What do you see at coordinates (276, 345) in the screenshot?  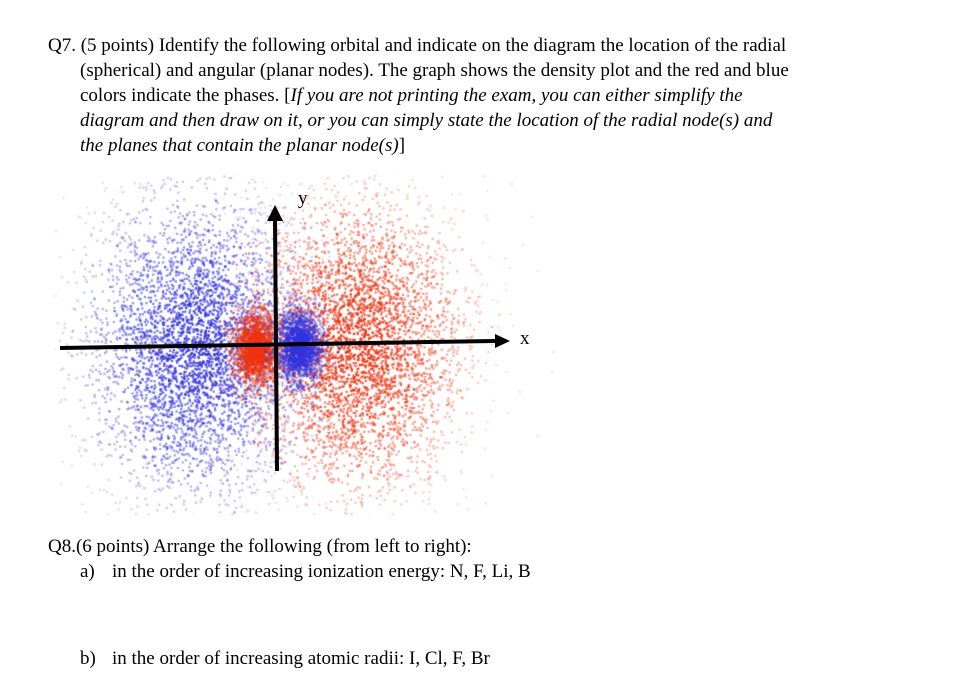 I see `y-axis` at bounding box center [276, 345].